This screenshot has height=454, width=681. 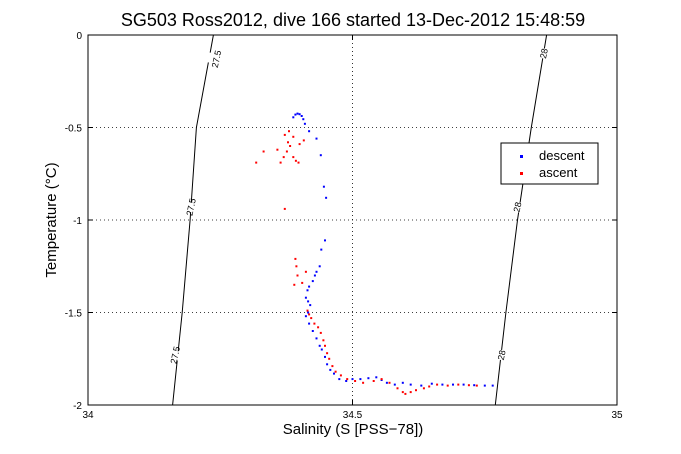 I want to click on legend-box, so click(x=549, y=163).